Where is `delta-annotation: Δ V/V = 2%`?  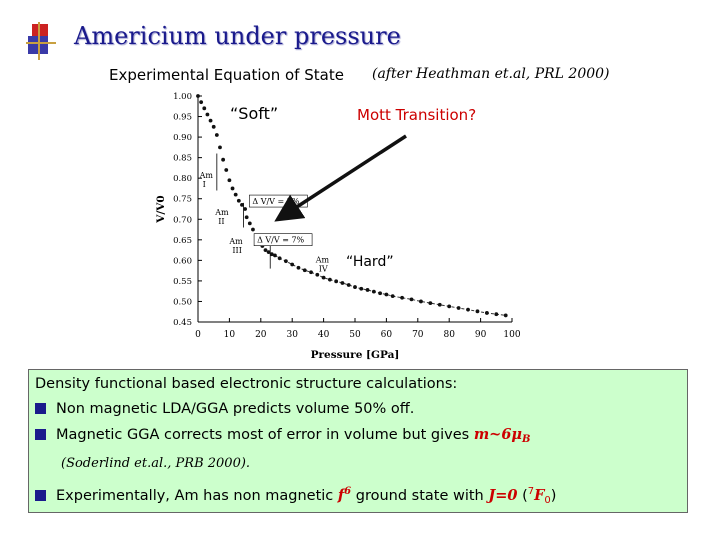 delta-annotation: Δ V/V = 2% is located at coordinates (275, 201).